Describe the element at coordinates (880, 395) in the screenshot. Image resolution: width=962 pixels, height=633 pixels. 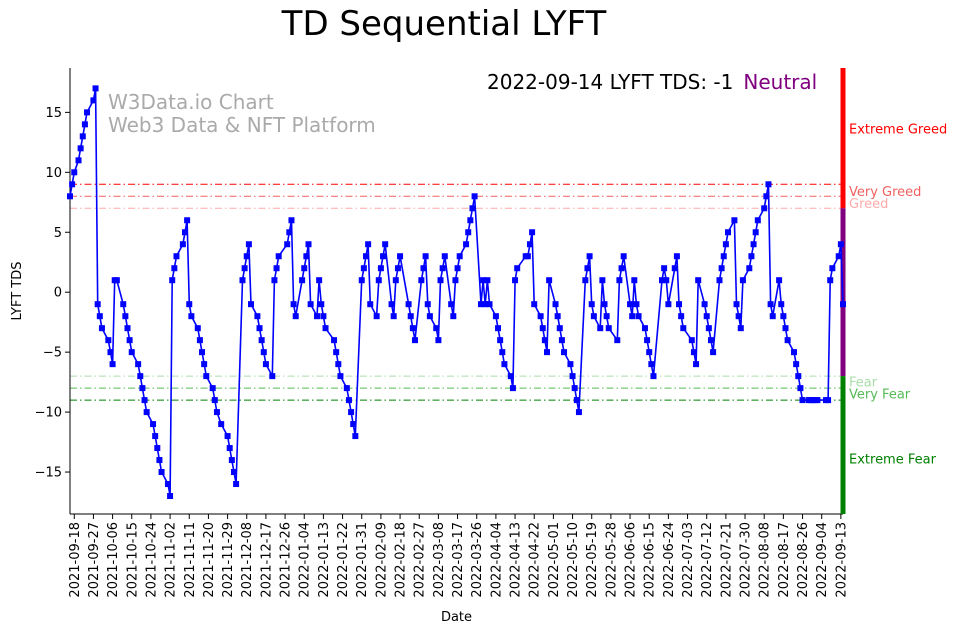
I see `zone-label: Very Fear` at that location.